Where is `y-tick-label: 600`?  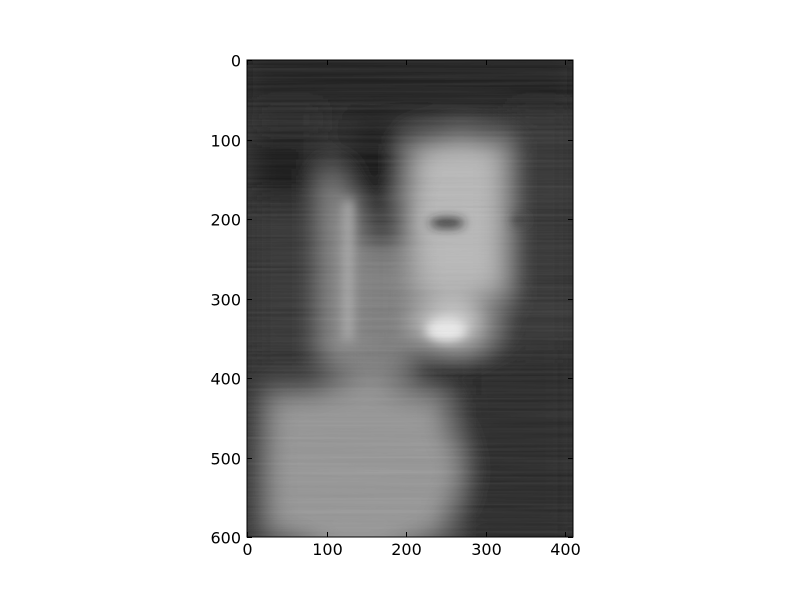 y-tick-label: 600 is located at coordinates (225, 538).